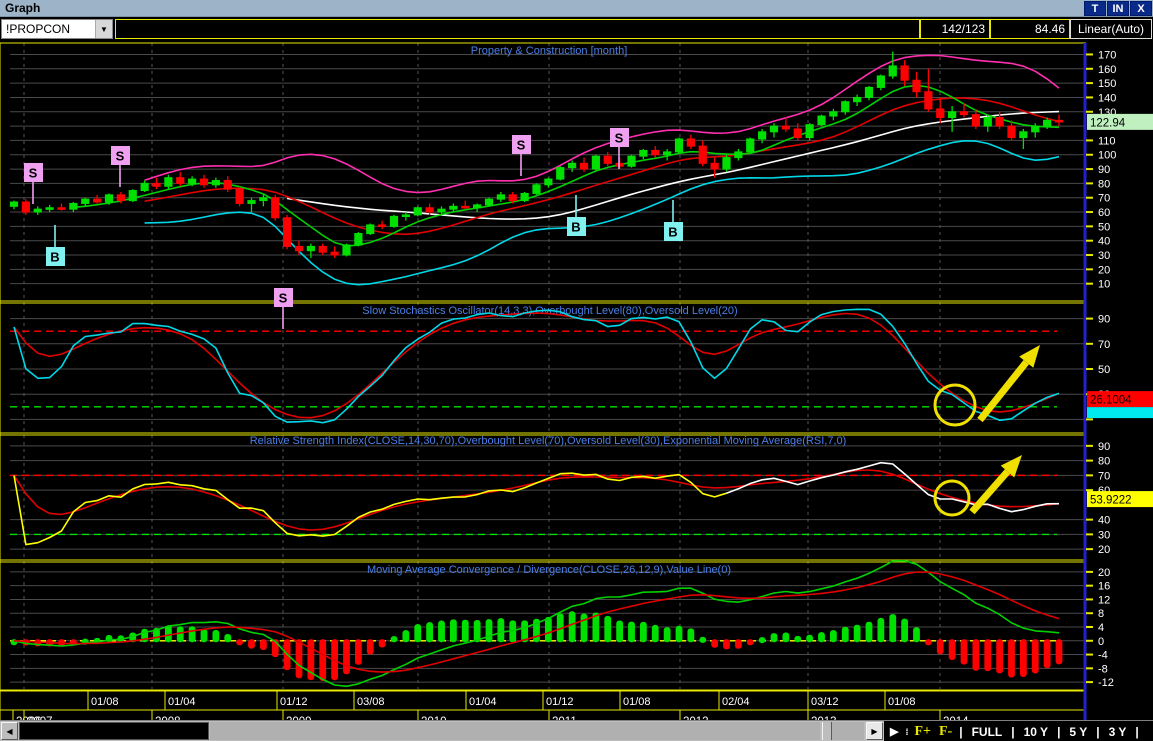 Image resolution: width=1153 pixels, height=741 pixels. I want to click on range-3y-button: 3 Y, so click(1117, 731).